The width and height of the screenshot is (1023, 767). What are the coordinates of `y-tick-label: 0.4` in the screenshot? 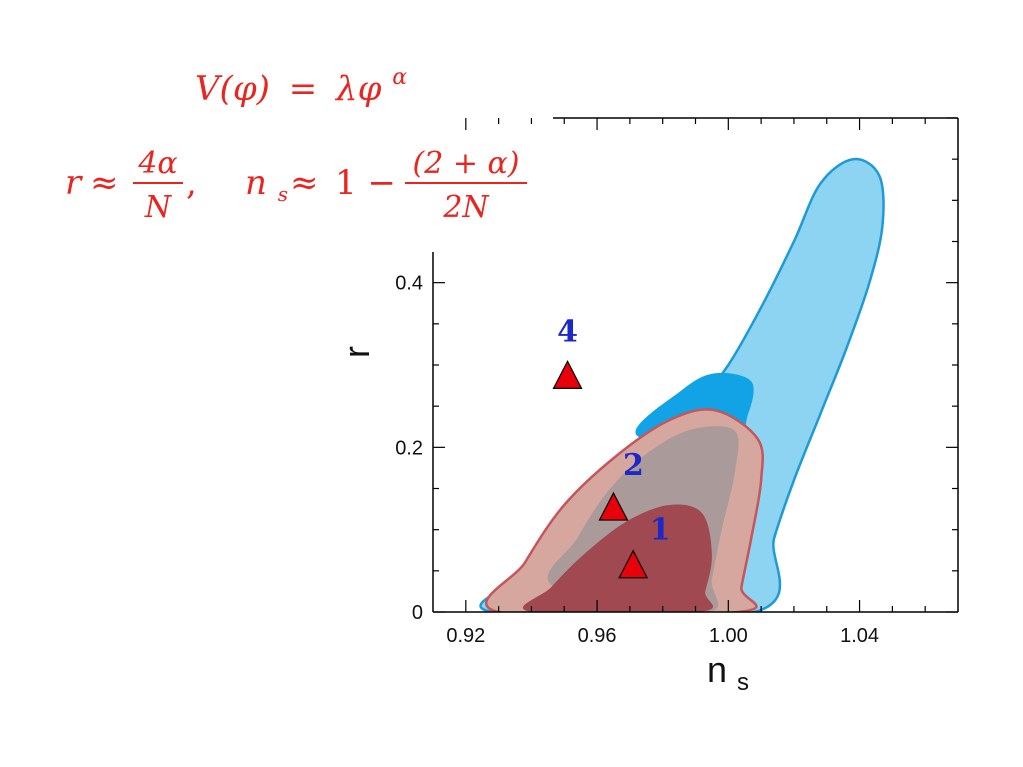 It's located at (409, 284).